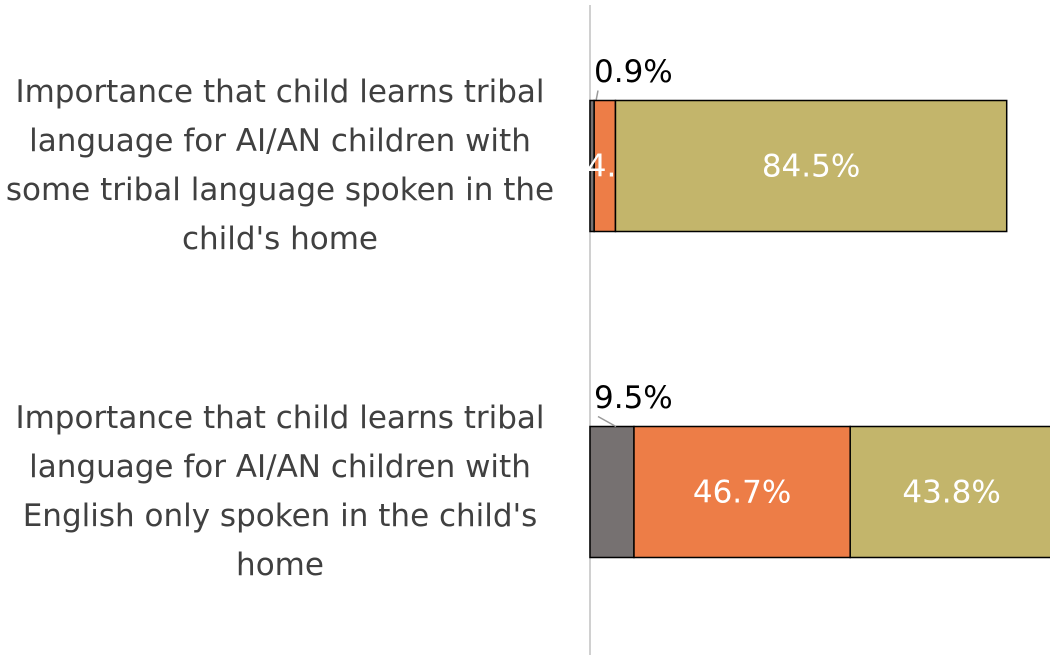 The width and height of the screenshot is (1050, 655). I want to click on data-label: 84.5%, so click(811, 167).